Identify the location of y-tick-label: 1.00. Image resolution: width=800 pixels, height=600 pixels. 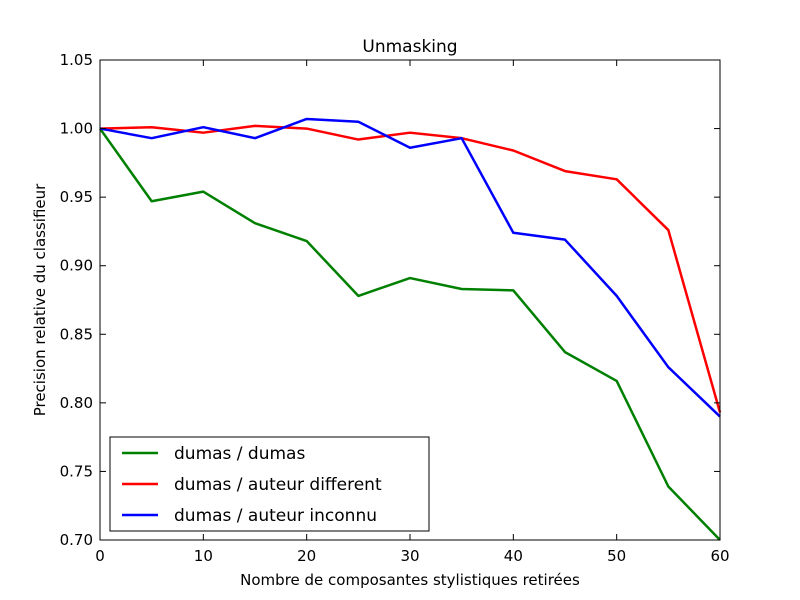
(76, 129).